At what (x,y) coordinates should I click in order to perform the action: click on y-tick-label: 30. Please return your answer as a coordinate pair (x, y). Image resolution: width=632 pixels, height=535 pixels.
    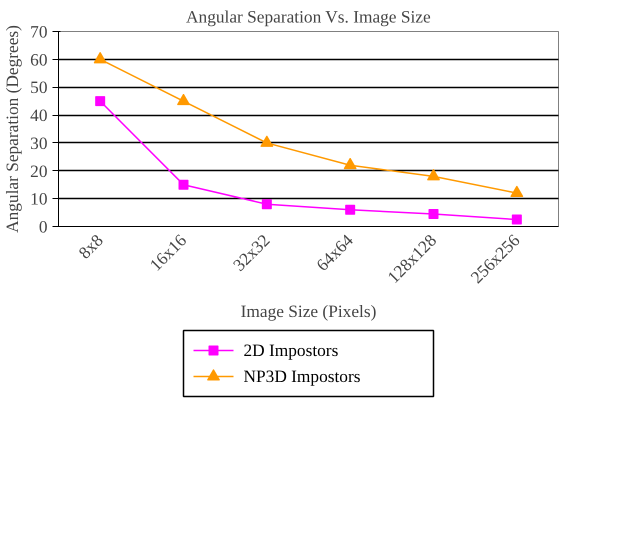
    Looking at the image, I should click on (39, 143).